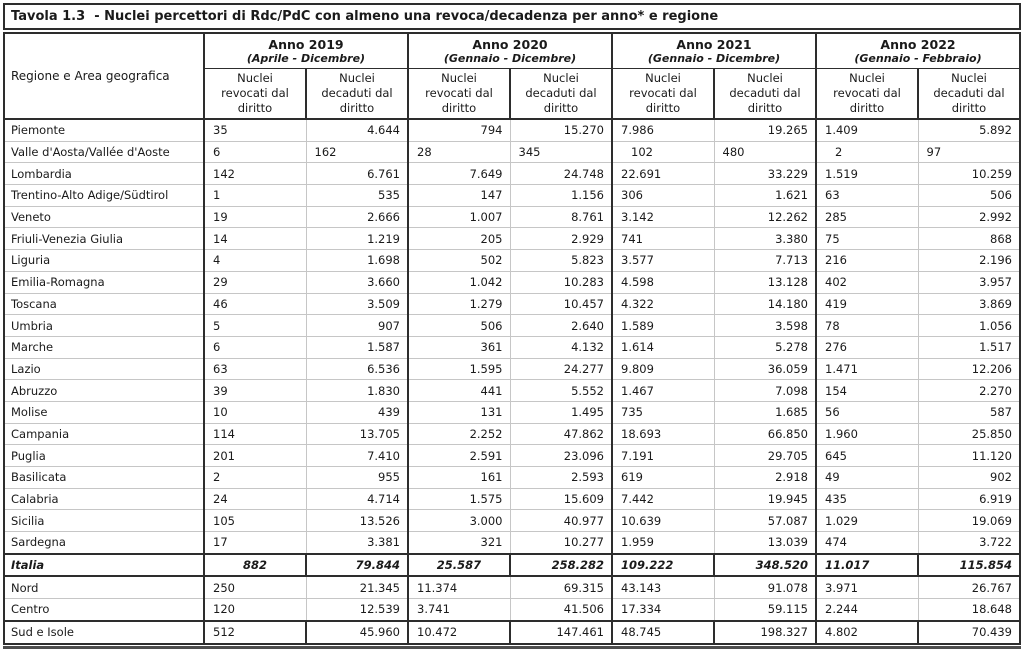  What do you see at coordinates (560, 325) in the screenshot?
I see `value-cell: 2.640` at bounding box center [560, 325].